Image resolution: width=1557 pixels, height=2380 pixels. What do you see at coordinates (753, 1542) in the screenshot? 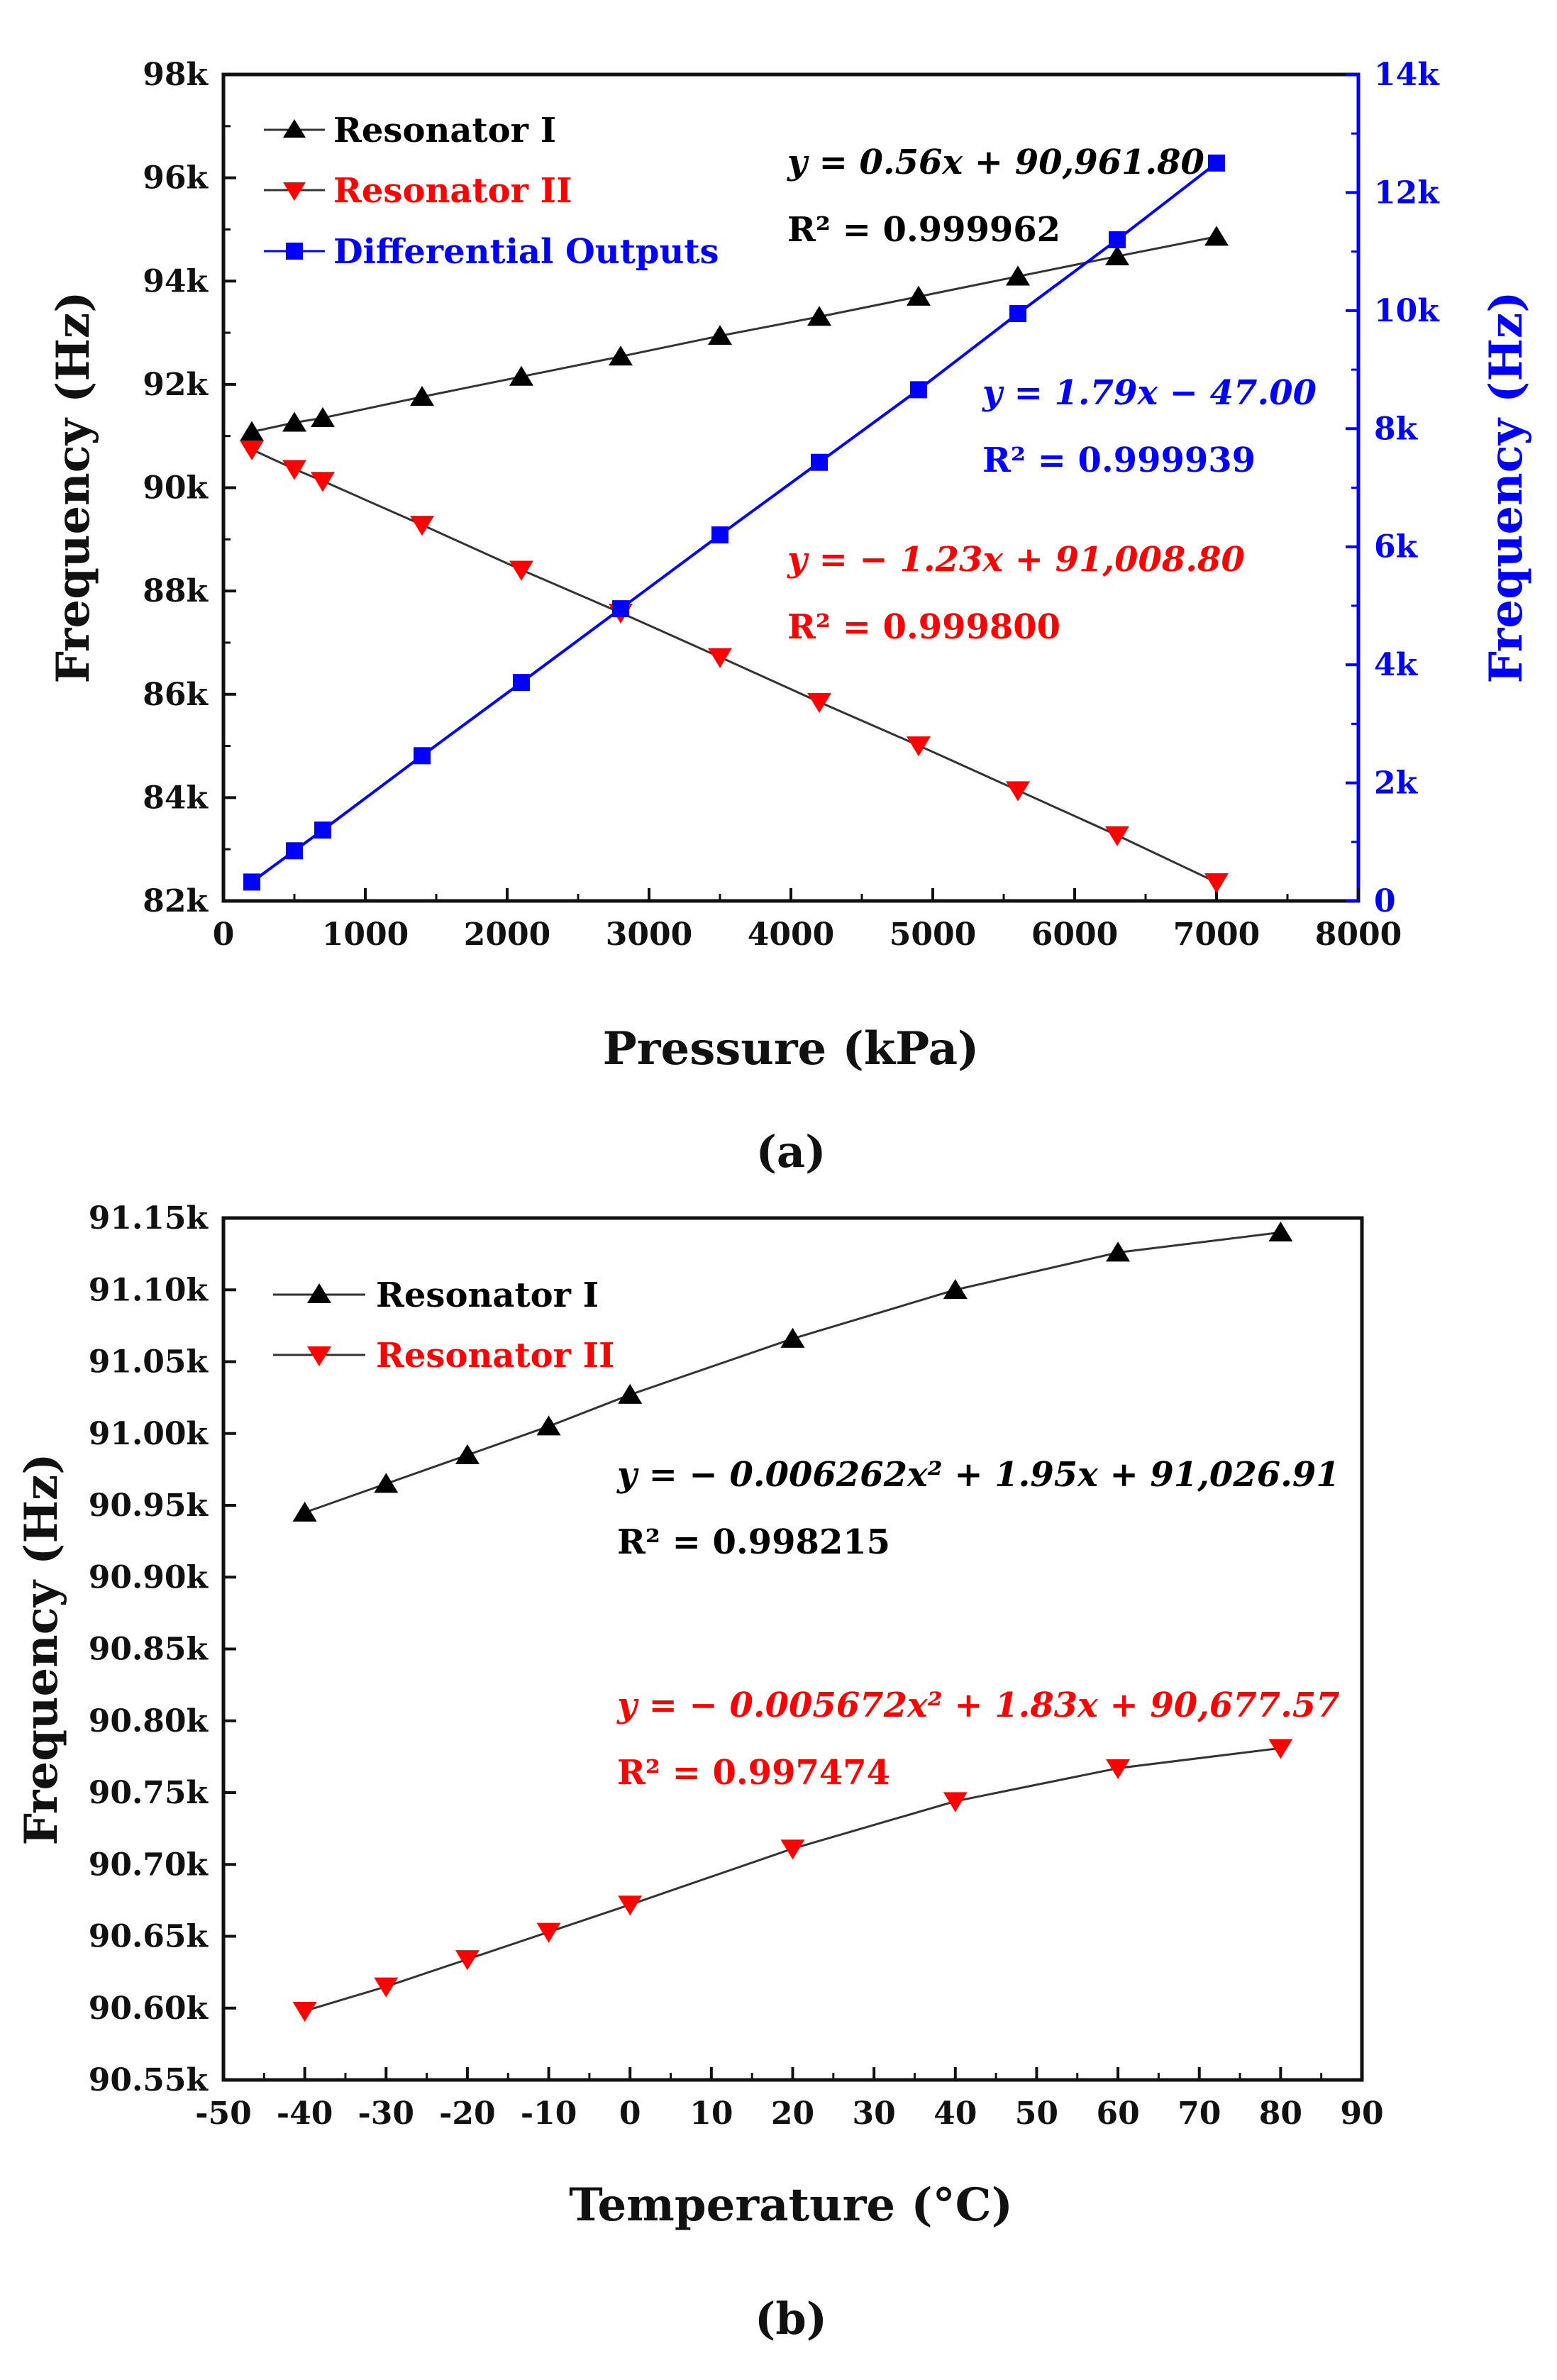
I see `annotation-b-r2-resonator-i: R² = 0.998215` at bounding box center [753, 1542].